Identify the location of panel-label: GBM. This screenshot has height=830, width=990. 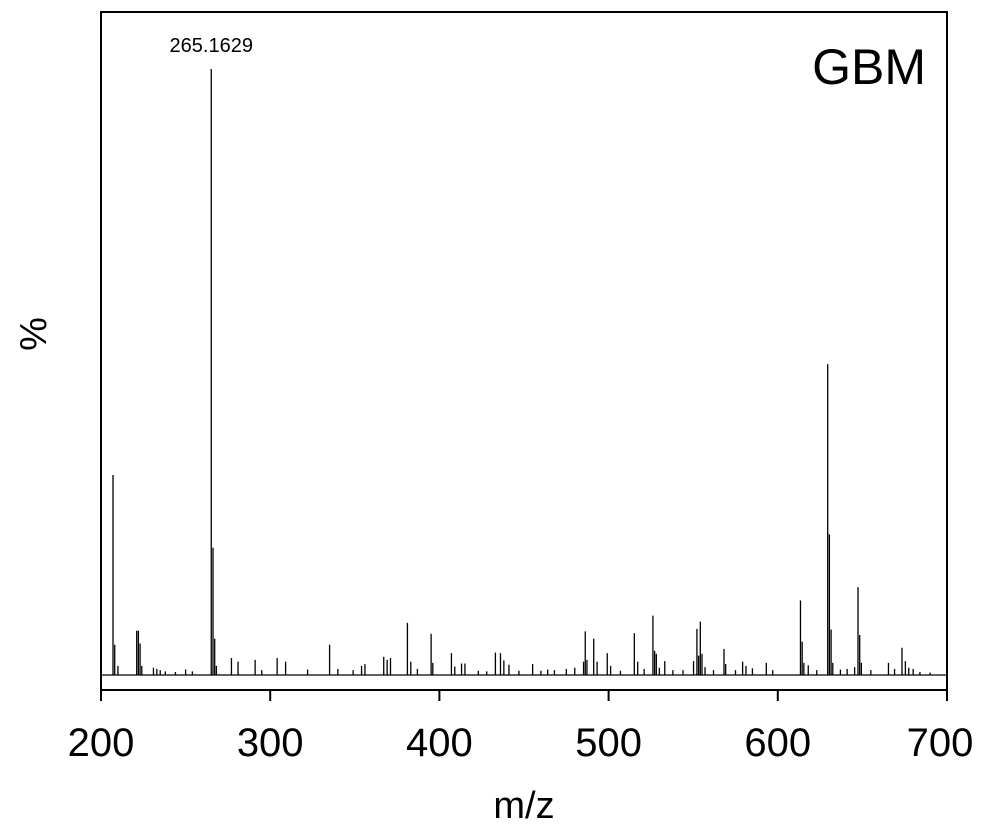
(869, 67).